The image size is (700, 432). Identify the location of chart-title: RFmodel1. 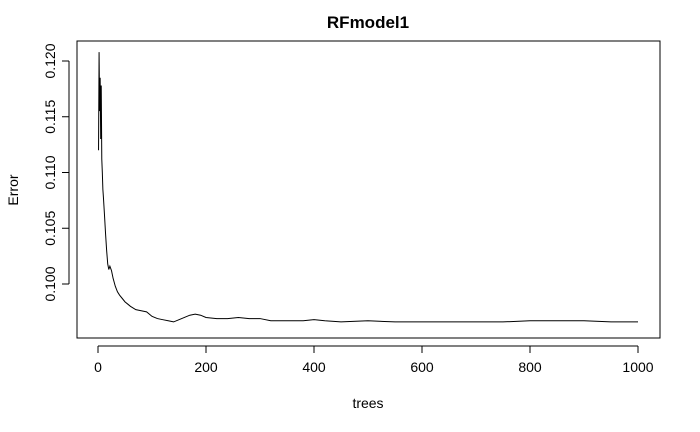
(368, 22).